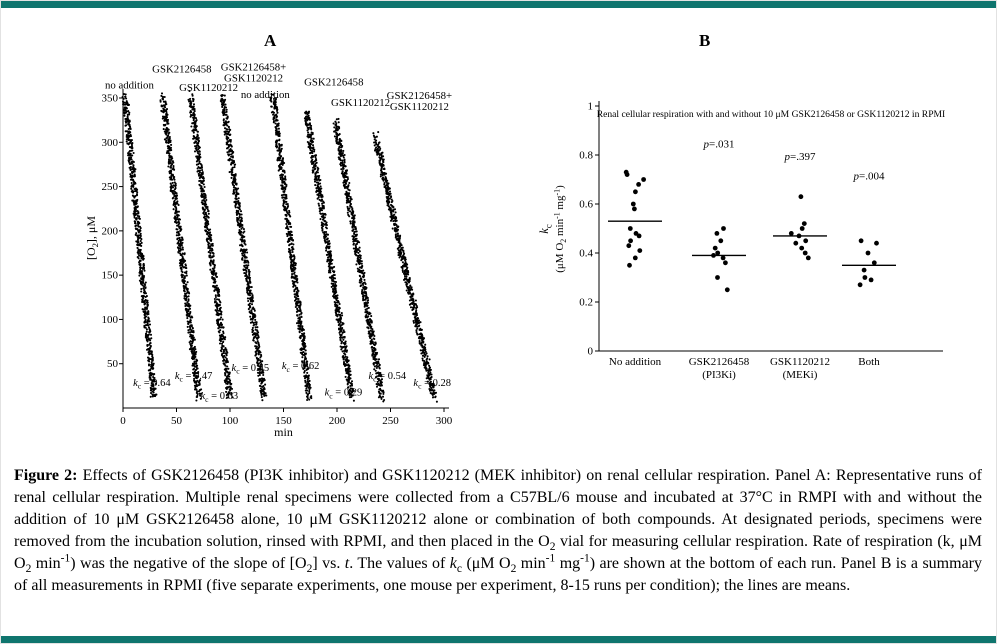  What do you see at coordinates (800, 157) in the screenshot?
I see `p-value-label: p=.397` at bounding box center [800, 157].